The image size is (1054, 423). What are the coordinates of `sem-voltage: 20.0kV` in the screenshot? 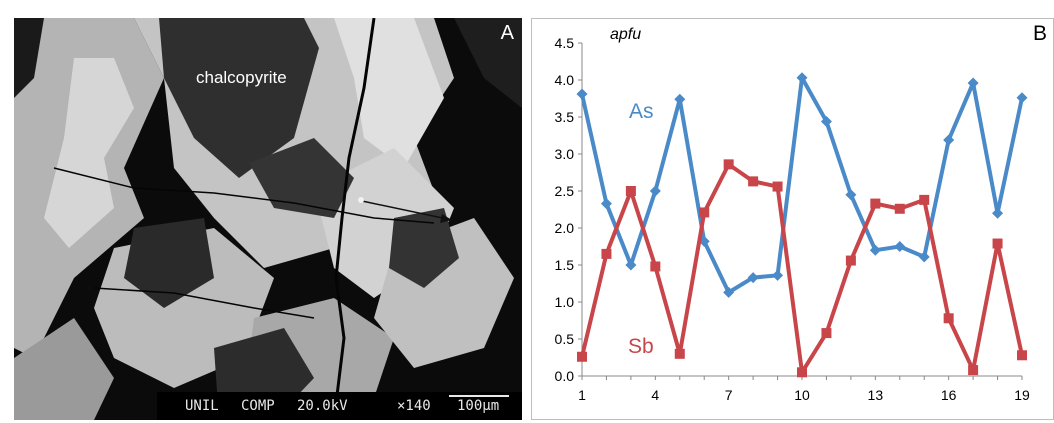 It's located at (322, 406).